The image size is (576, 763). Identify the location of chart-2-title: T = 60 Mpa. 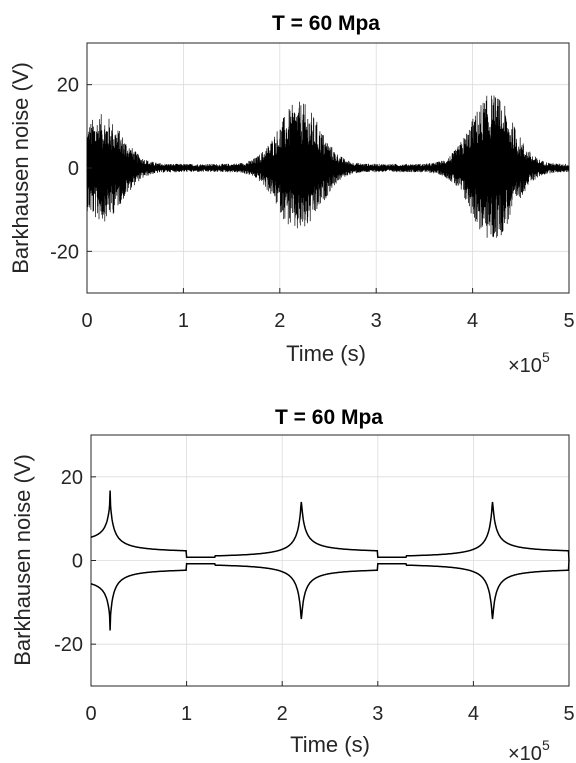
(329, 417).